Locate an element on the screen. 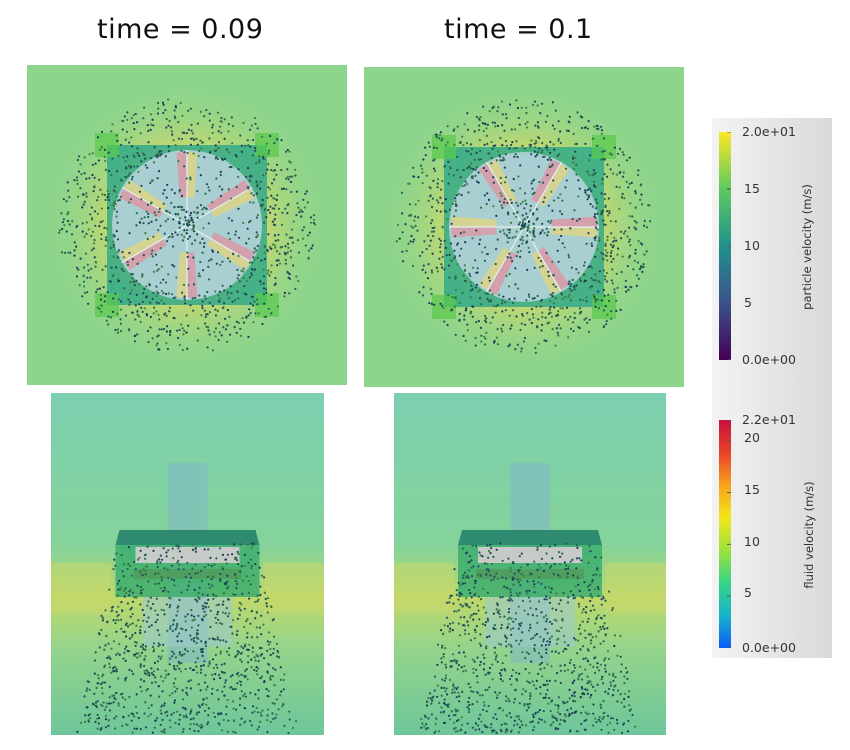 Image resolution: width=850 pixels, height=750 pixels. fluid-tick-10: 10 is located at coordinates (752, 541).